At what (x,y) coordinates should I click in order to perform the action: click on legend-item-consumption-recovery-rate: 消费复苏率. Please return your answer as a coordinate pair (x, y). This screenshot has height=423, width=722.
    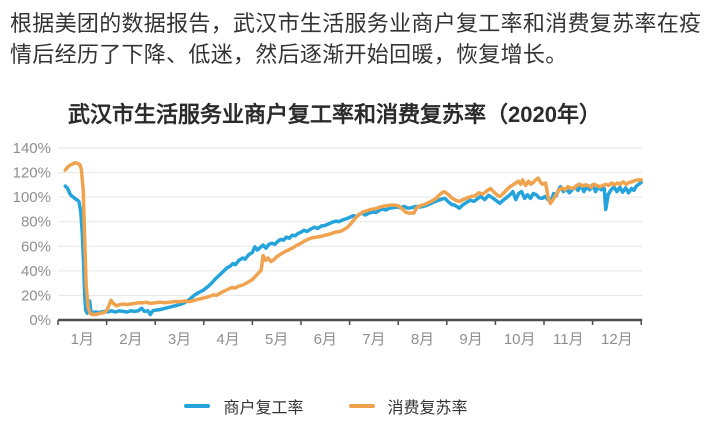
    Looking at the image, I should click on (408, 406).